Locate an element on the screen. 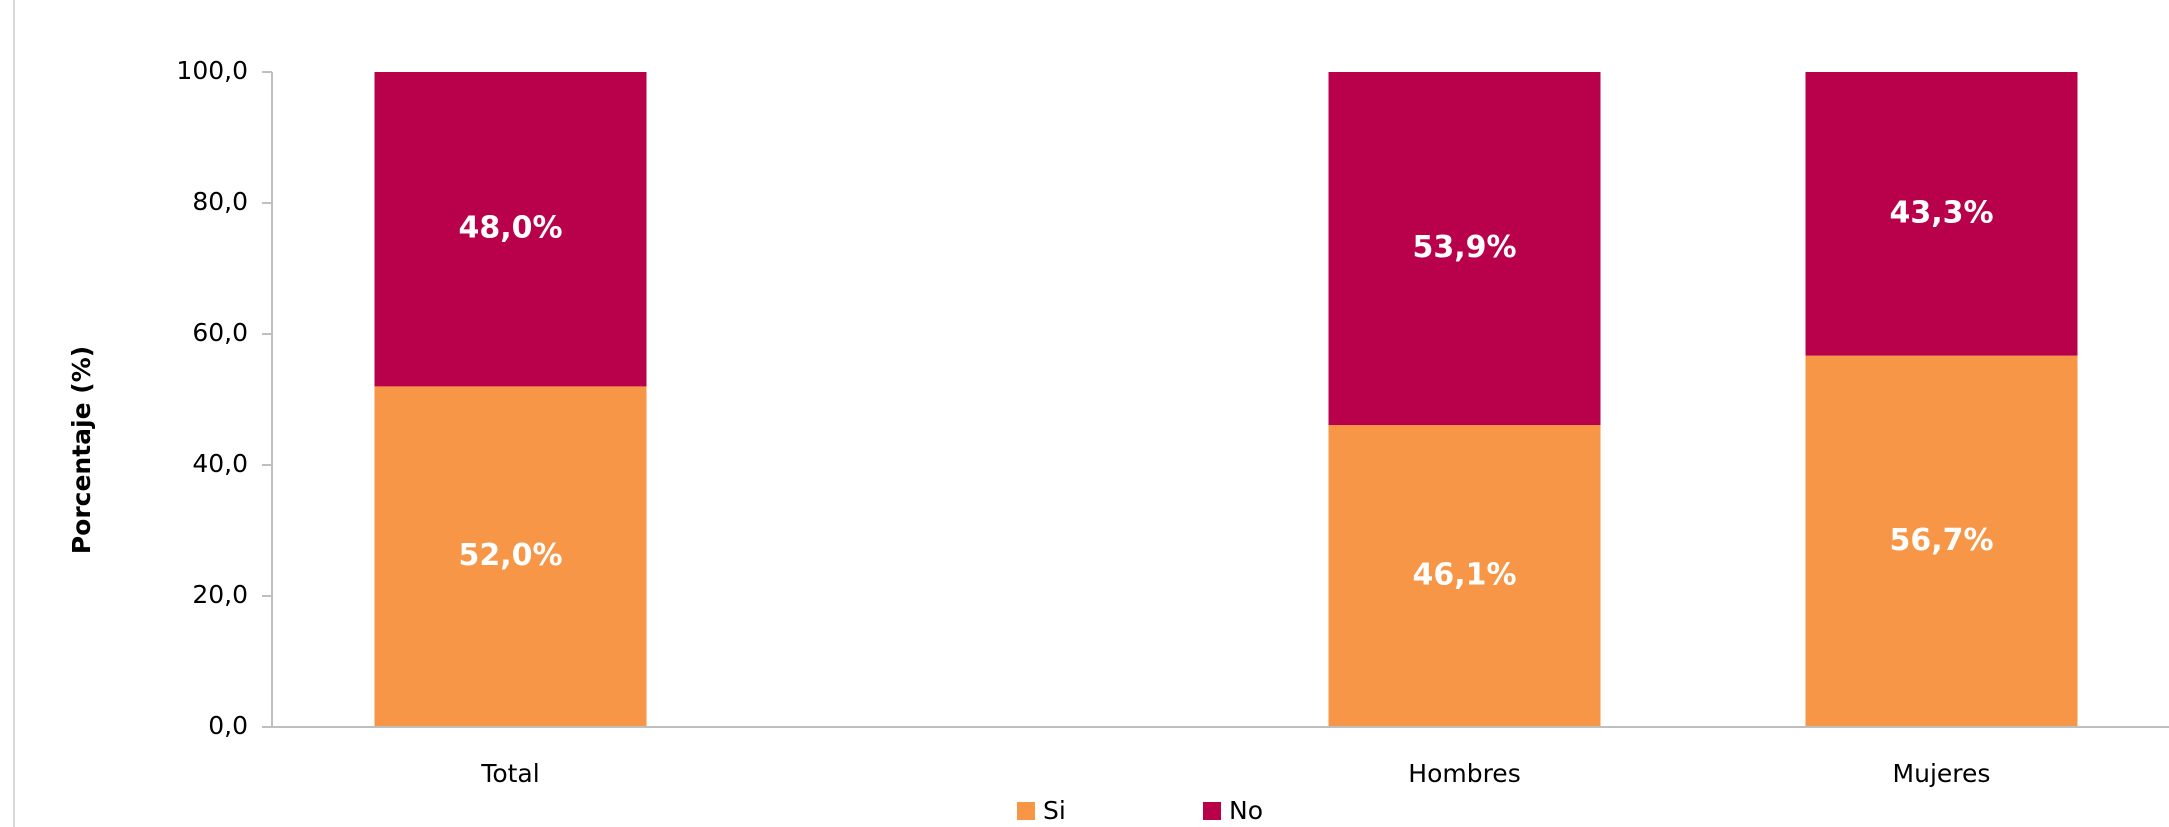  y-tick-label: 0,0 is located at coordinates (228, 725).